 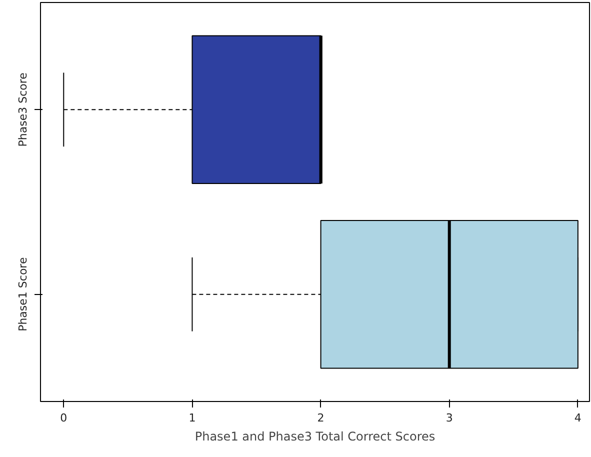 I want to click on x-tick-label: 4, so click(x=578, y=418).